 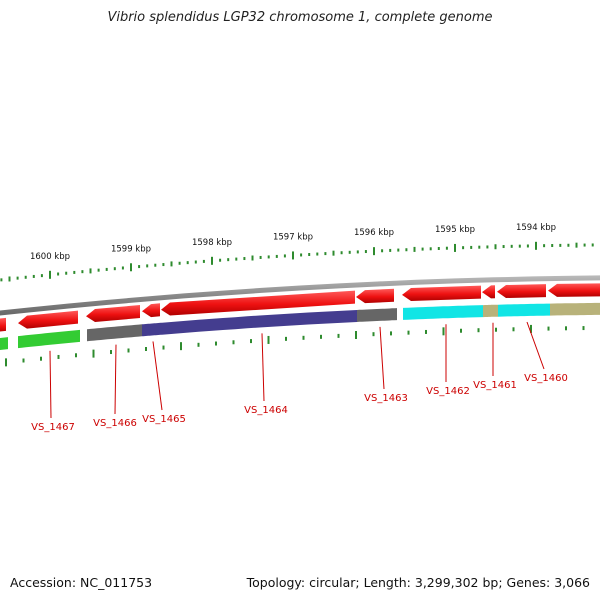 I want to click on accession-text: Accession: NC_011753, so click(x=81, y=582).